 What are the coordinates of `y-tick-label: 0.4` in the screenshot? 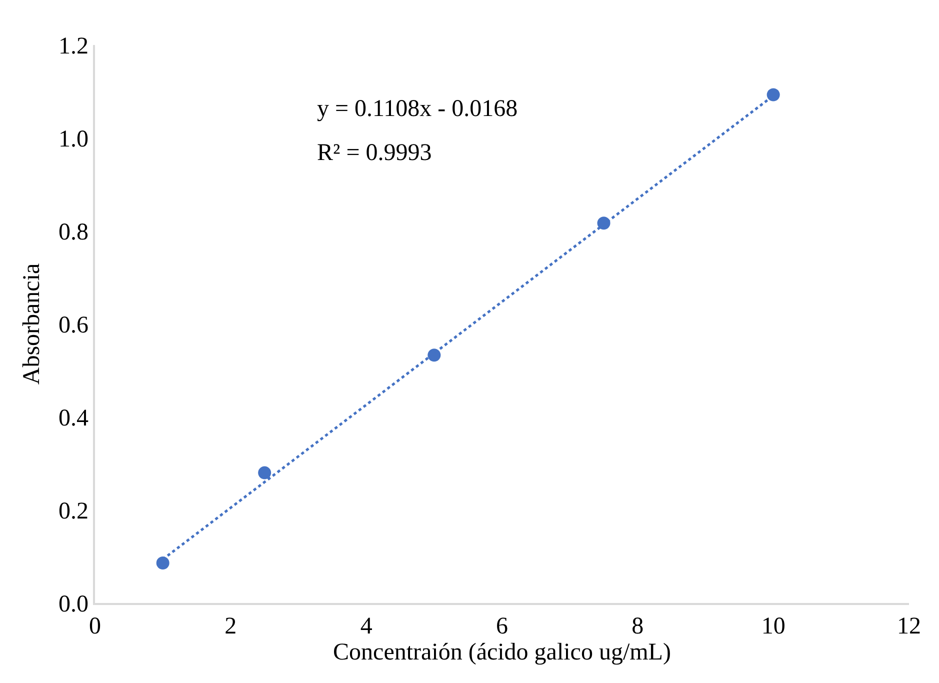 It's located at (73, 418).